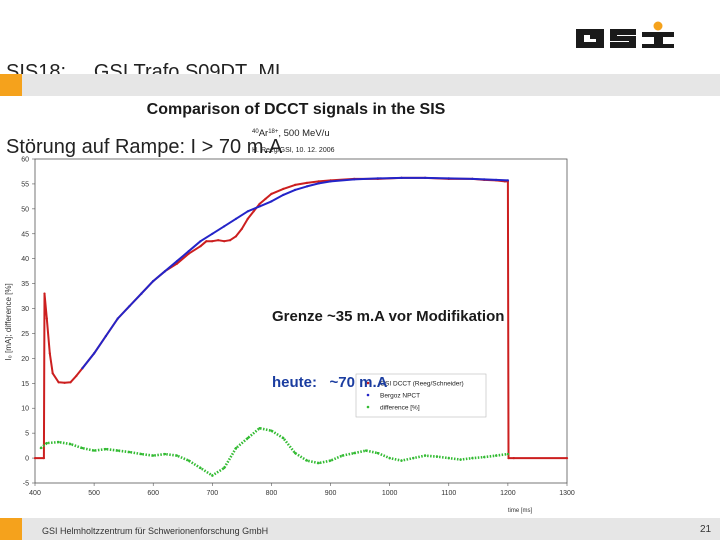 The image size is (720, 540). What do you see at coordinates (25, 309) in the screenshot?
I see `y-tick-label: 30` at bounding box center [25, 309].